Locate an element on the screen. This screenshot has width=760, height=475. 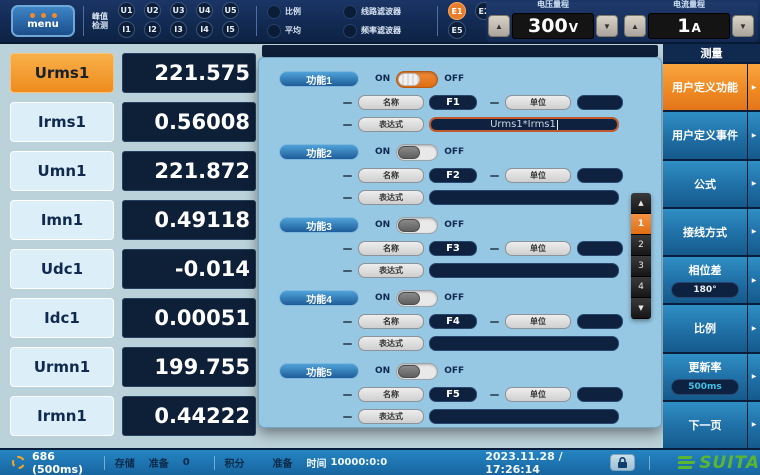
measurement-label: Urms1 is located at coordinates (62, 73).